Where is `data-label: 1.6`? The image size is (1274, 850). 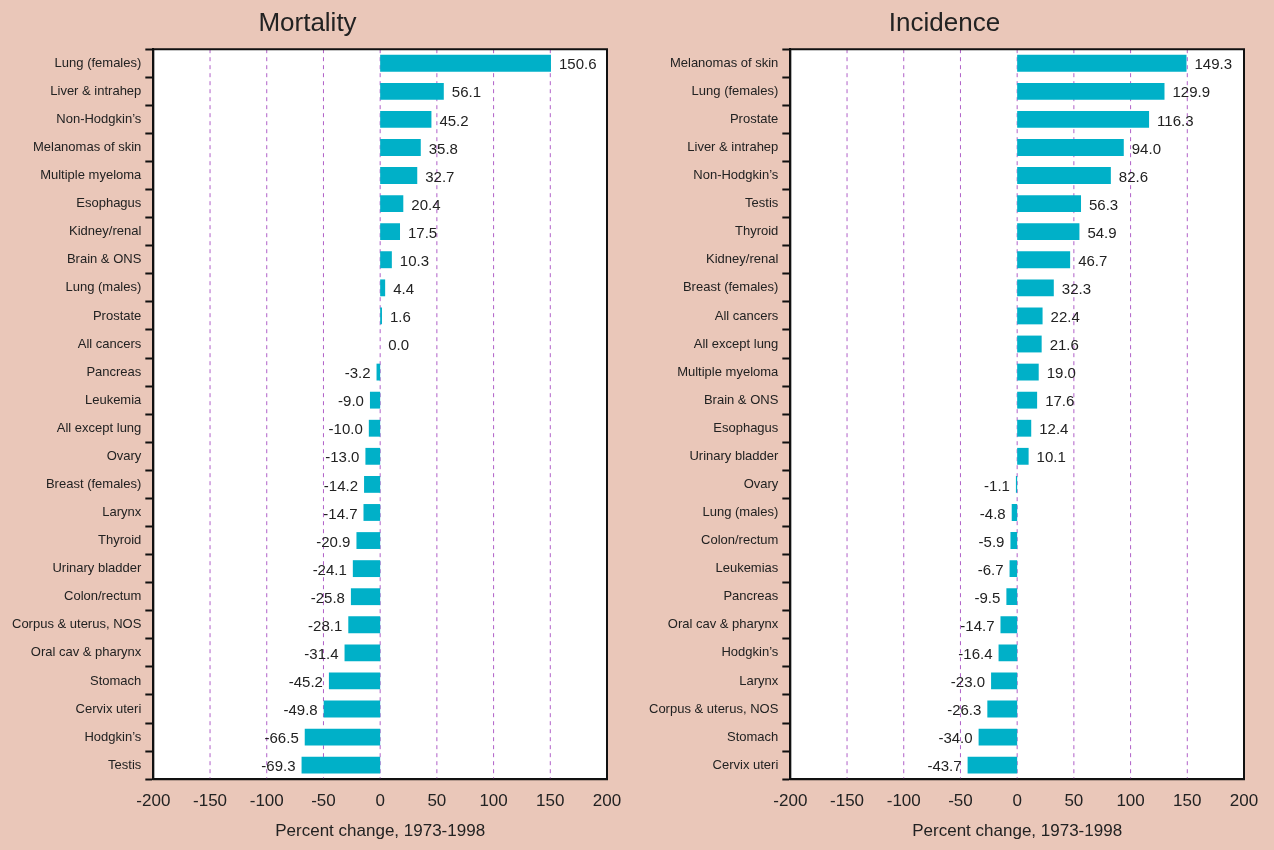 data-label: 1.6 is located at coordinates (400, 317).